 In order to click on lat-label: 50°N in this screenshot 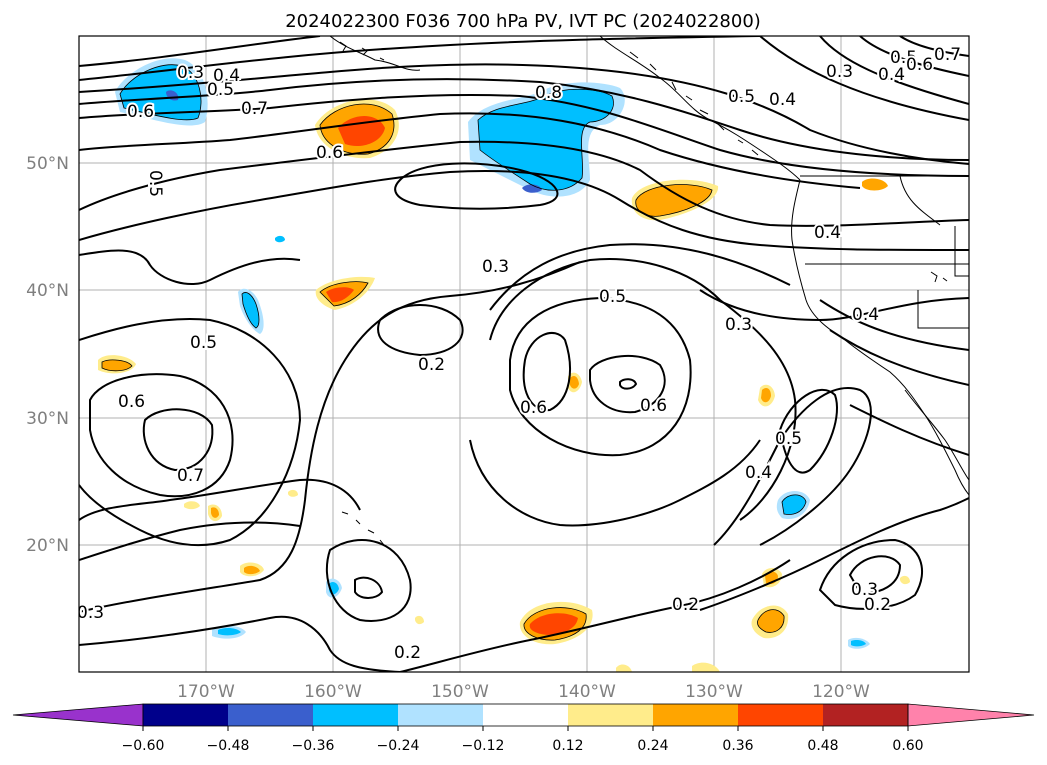, I will do `click(47, 164)`.